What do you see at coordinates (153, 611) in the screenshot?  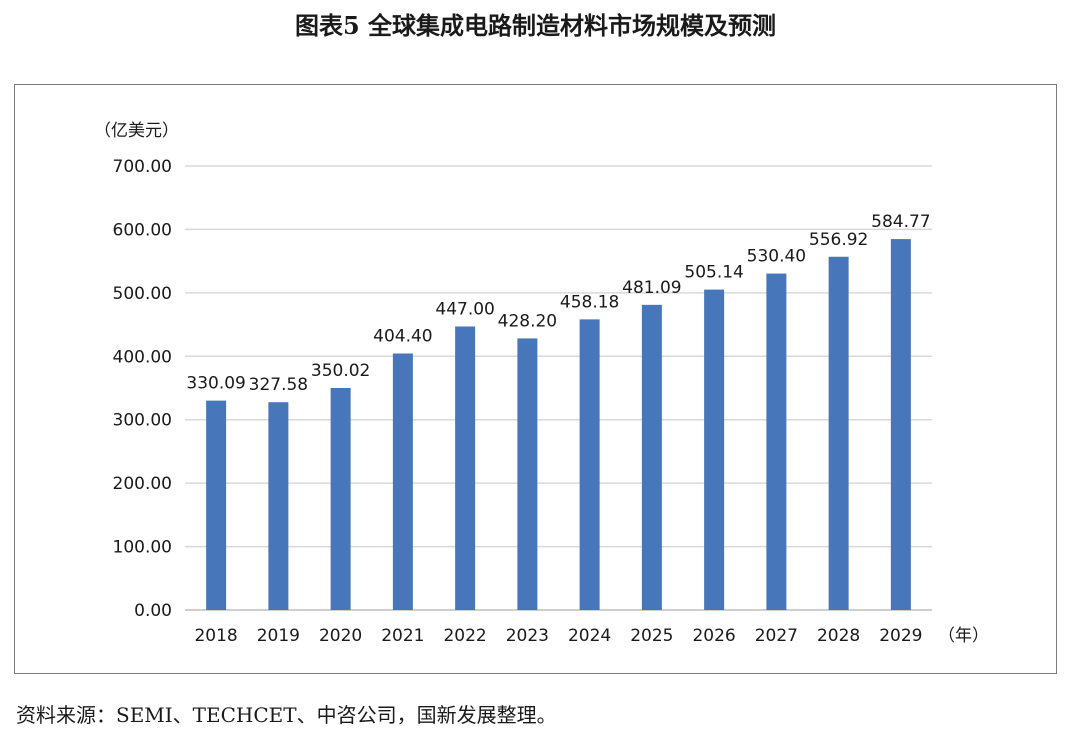 I see `y-tick-label: 0.00` at bounding box center [153, 611].